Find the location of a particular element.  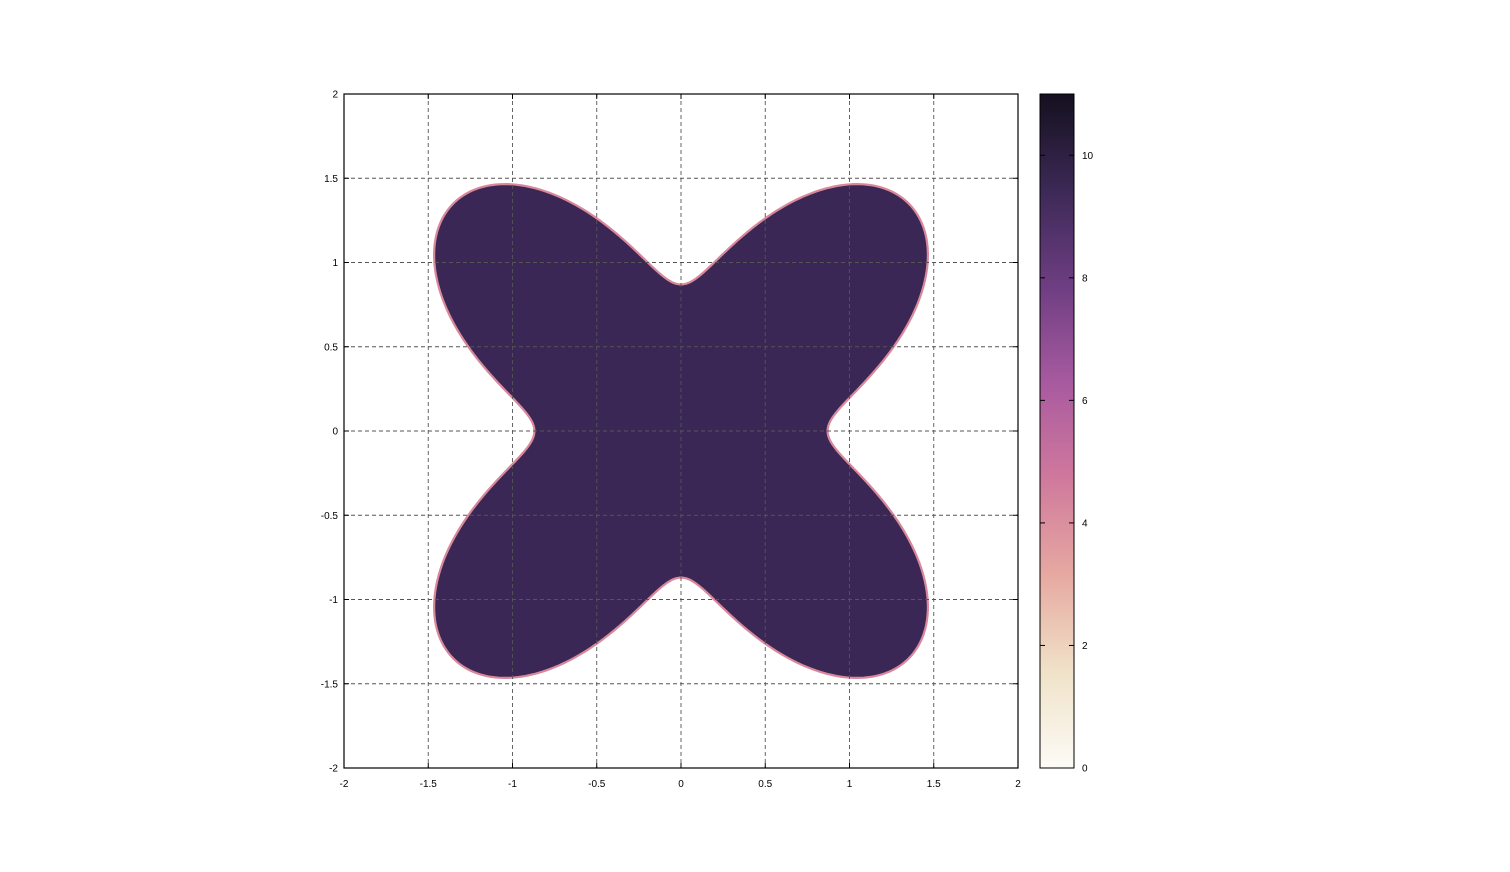

y-tick-label: -0.5 is located at coordinates (330, 516).